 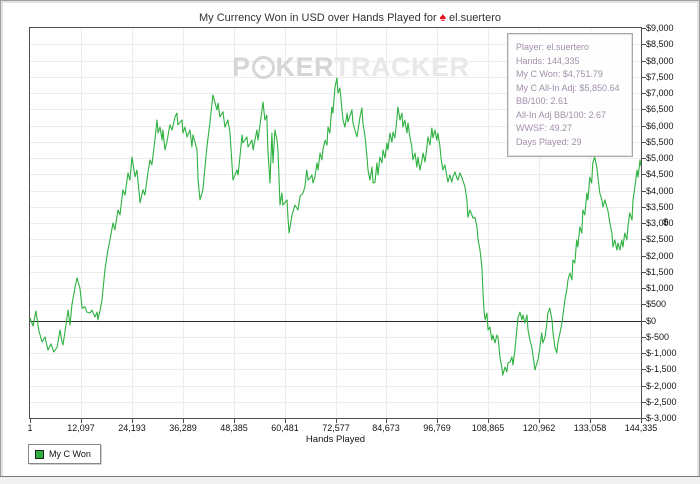 What do you see at coordinates (666, 222) in the screenshot?
I see `y-axis-title: $` at bounding box center [666, 222].